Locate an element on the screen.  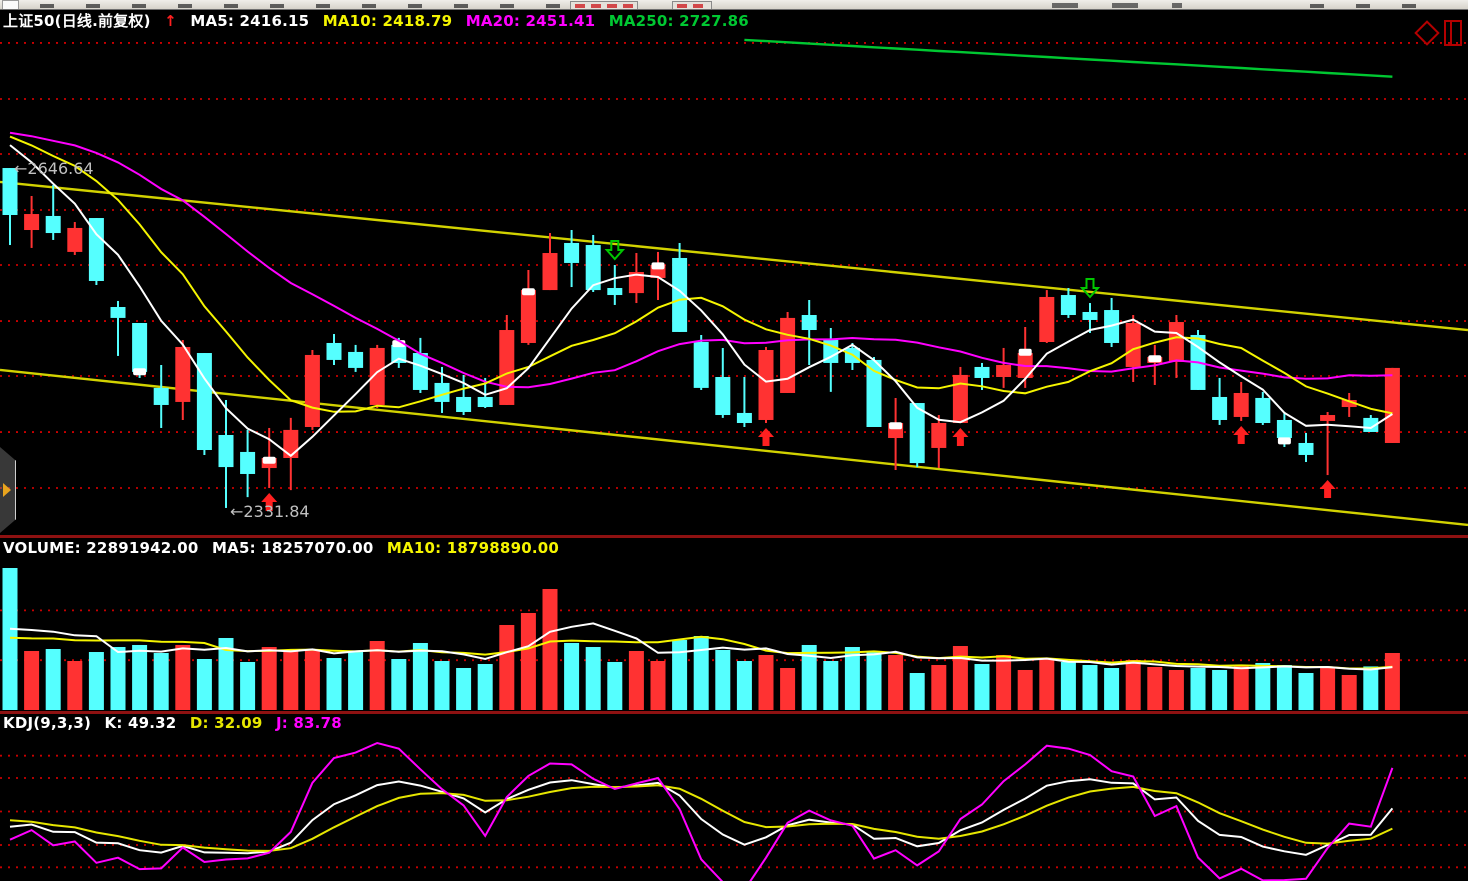
app-icon is located at coordinates (10, 4).